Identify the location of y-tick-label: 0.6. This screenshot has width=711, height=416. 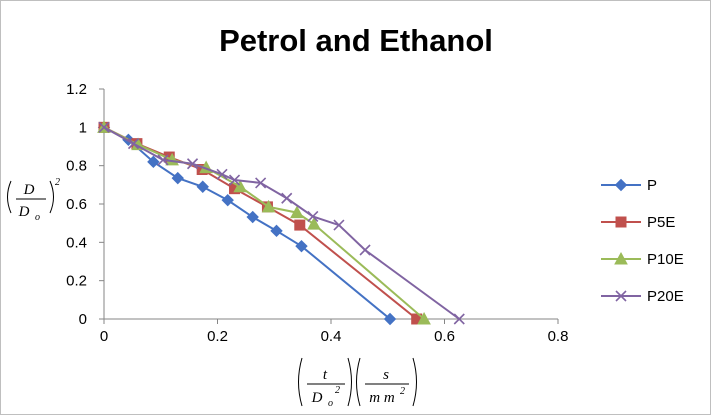
(76, 204).